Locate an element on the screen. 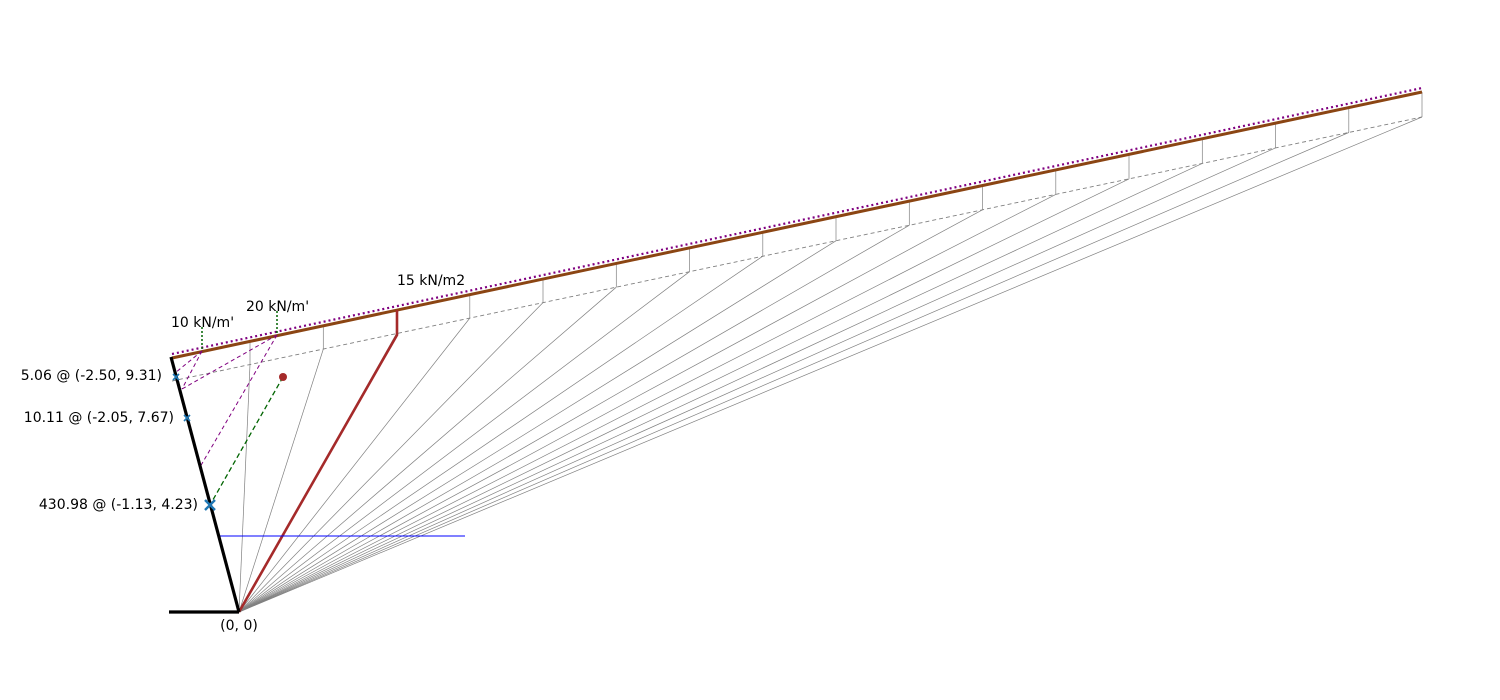 The height and width of the screenshot is (700, 1500). surface-load-label: 15 kN/m2 is located at coordinates (431, 281).